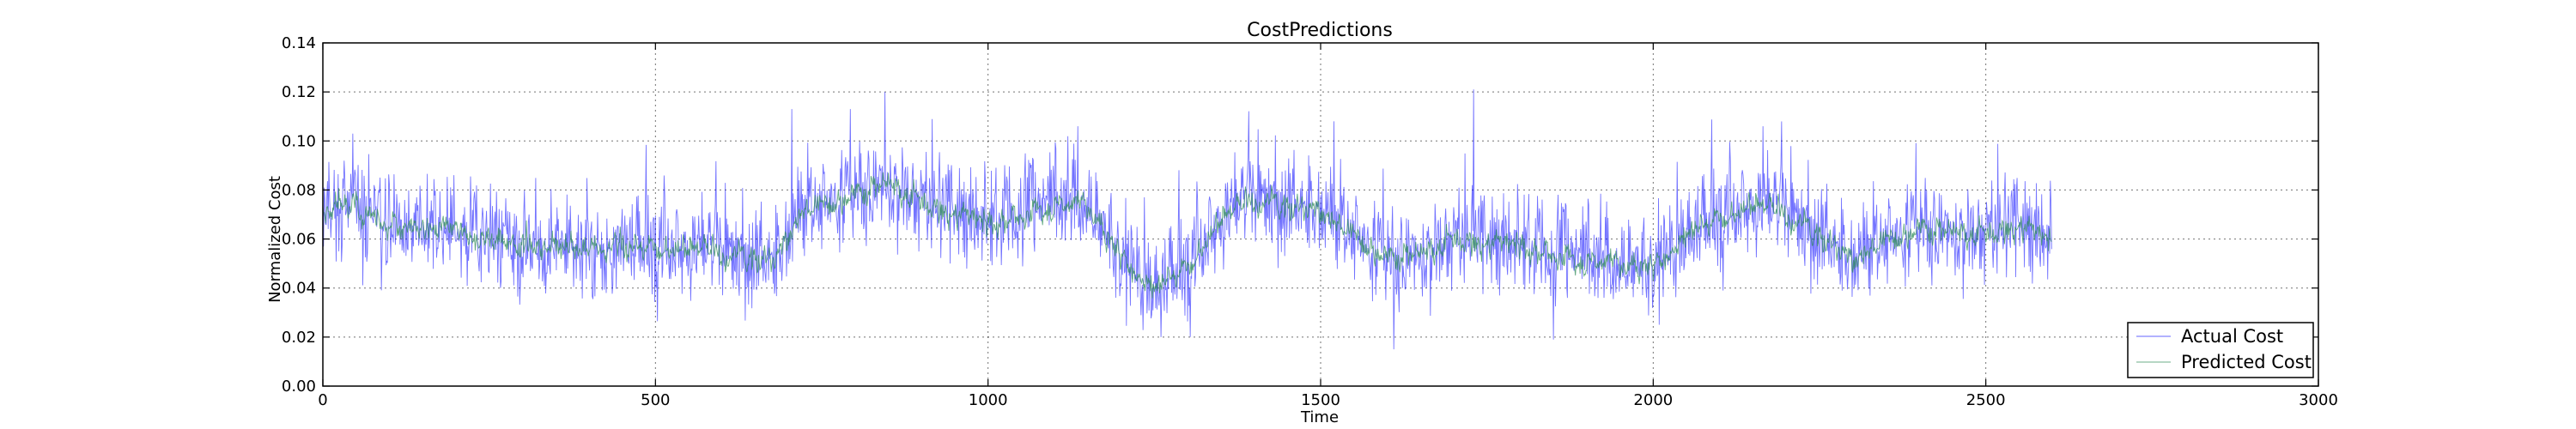 The width and height of the screenshot is (2576, 429). I want to click on legend-box, so click(2221, 350).